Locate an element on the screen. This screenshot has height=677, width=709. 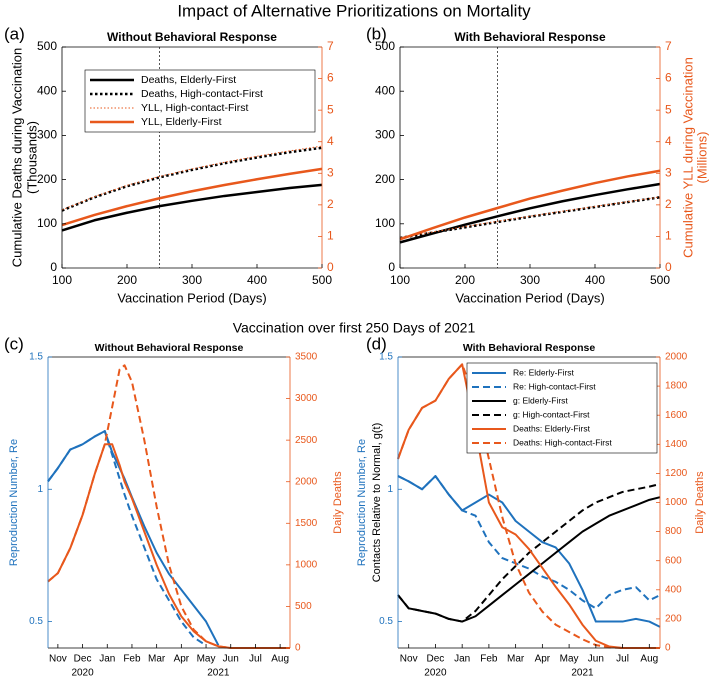
y2-axis-label: Cumulative YLL during Vaccination is located at coordinates (687, 157).